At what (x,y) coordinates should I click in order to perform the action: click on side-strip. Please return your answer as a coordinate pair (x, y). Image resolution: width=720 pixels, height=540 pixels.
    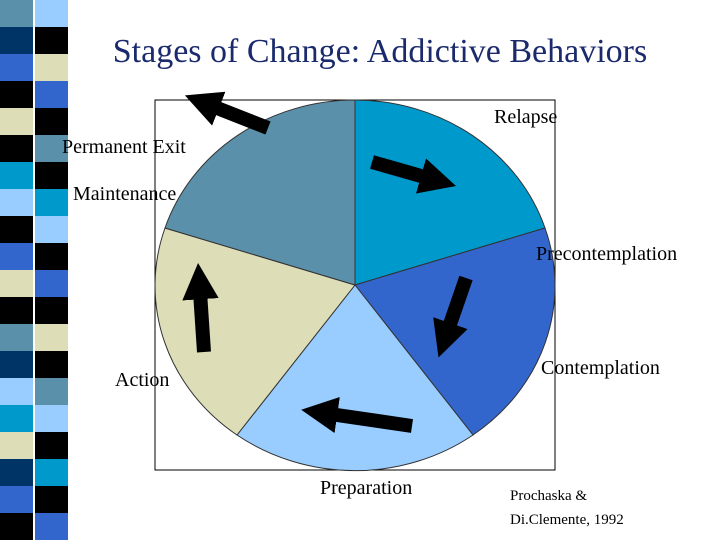
    Looking at the image, I should click on (34, 270).